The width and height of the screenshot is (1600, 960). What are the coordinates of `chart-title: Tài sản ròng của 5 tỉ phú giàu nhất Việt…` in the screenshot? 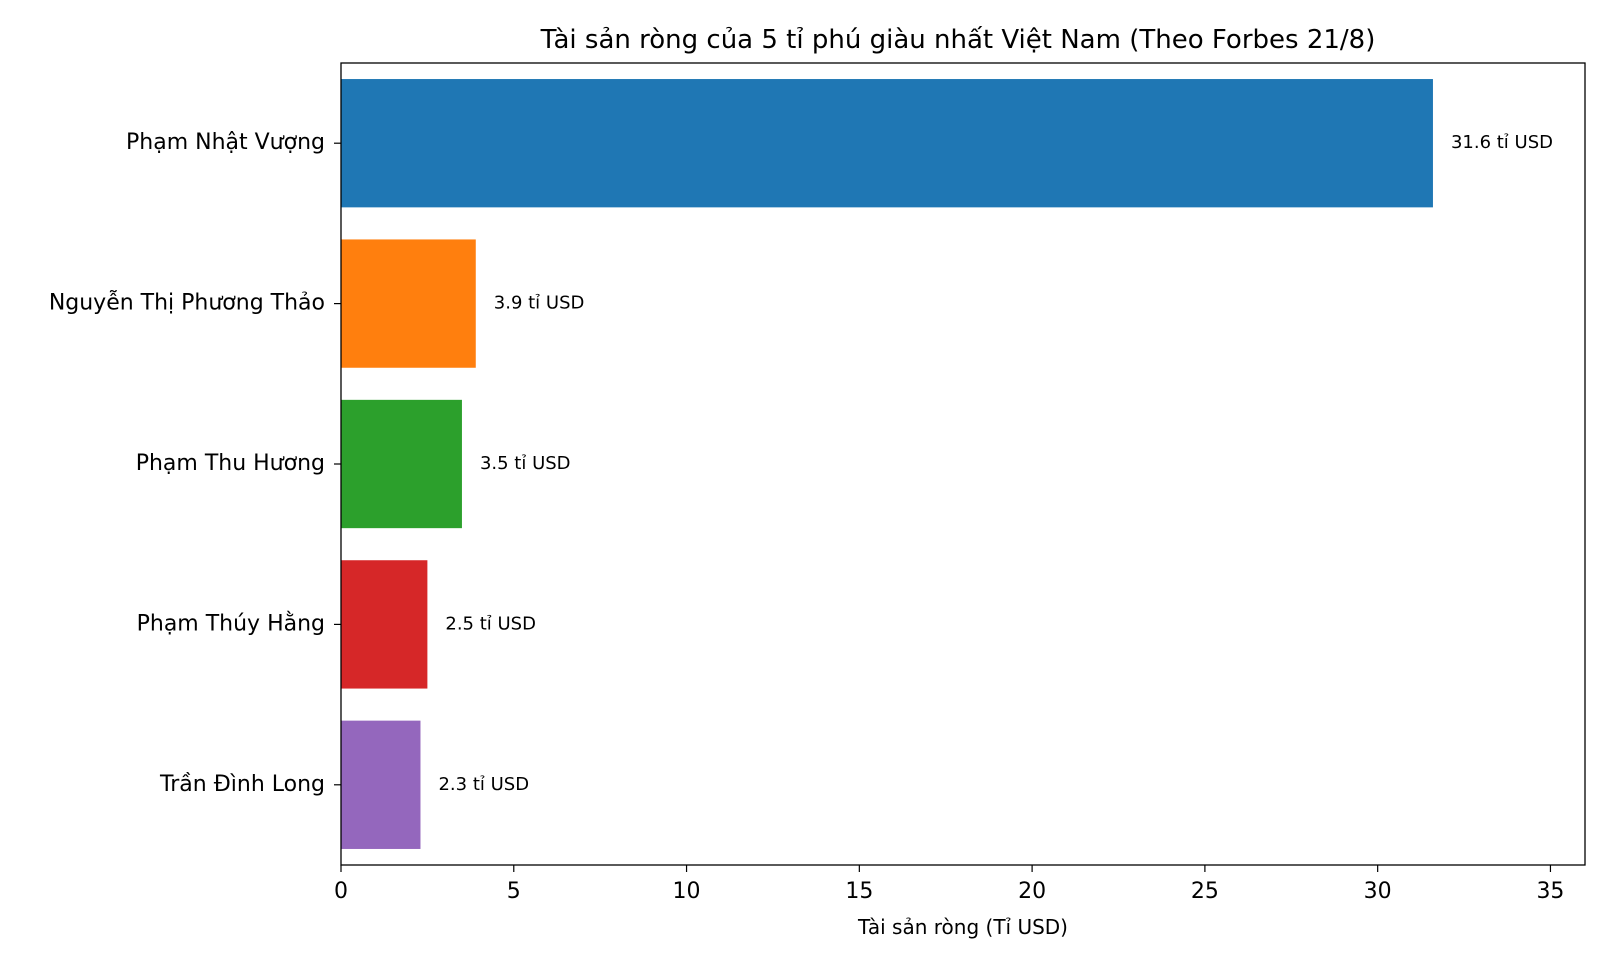 It's located at (958, 40).